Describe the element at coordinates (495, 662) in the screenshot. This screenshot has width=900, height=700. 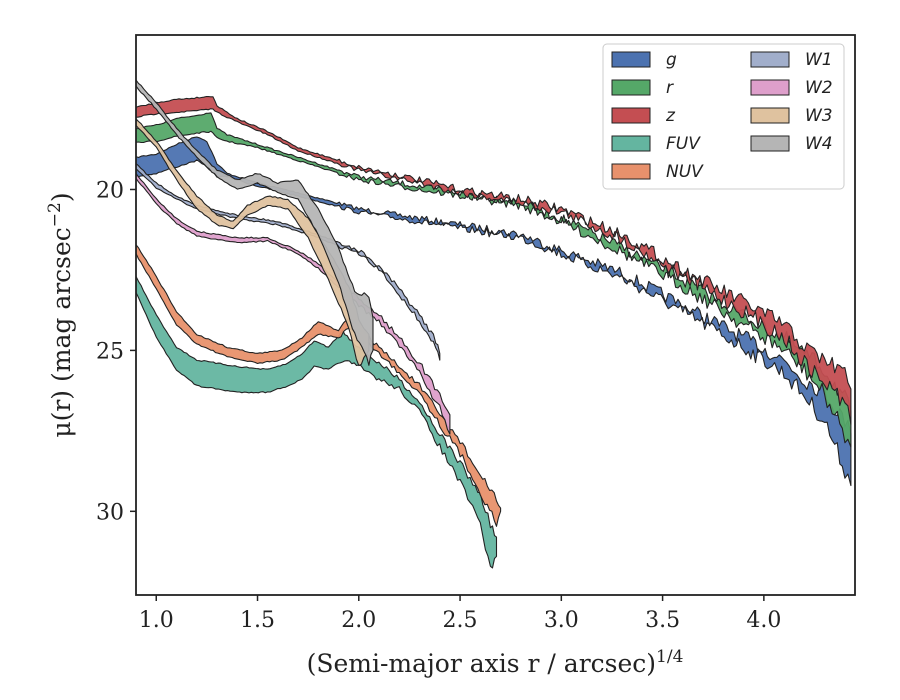
I see `x-axis-label: (Semi-major axis r / arcsec)1/4` at that location.